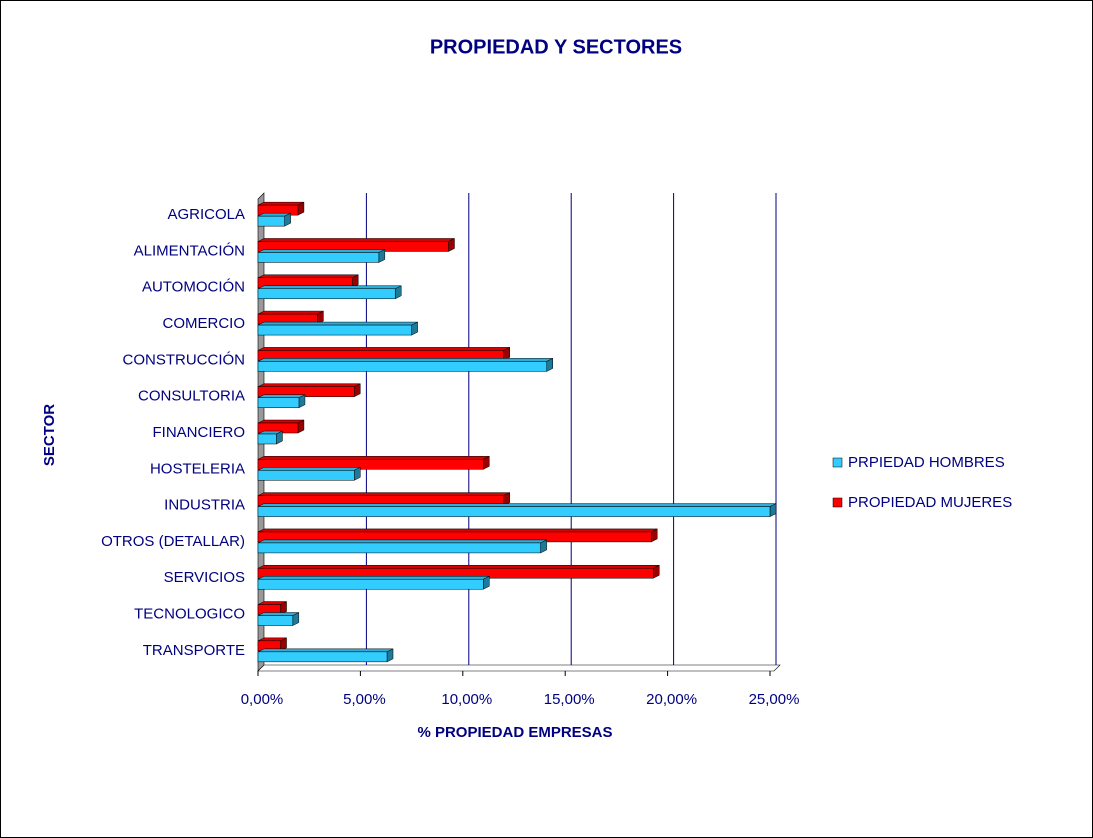 Image resolution: width=1093 pixels, height=838 pixels. Describe the element at coordinates (556, 47) in the screenshot. I see `chart-title: PROPIEDAD Y SECTORES` at that location.